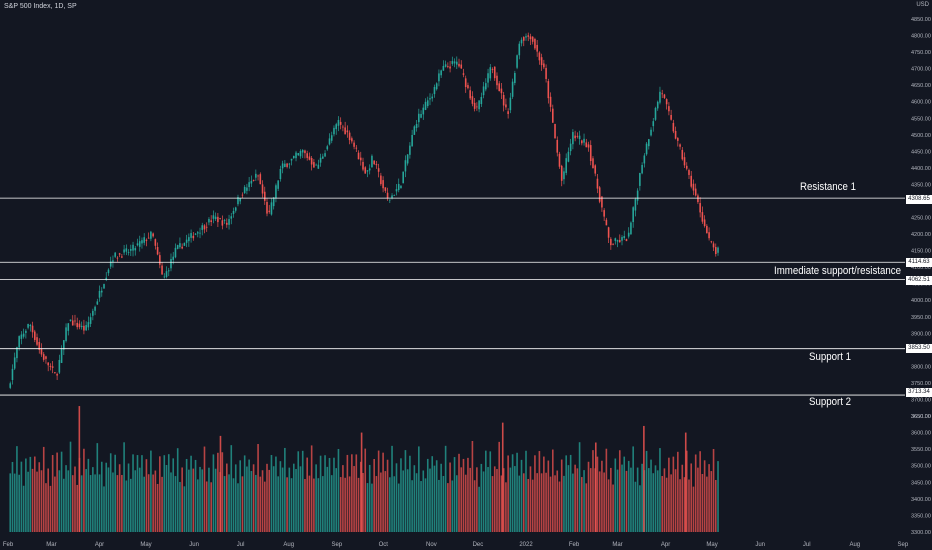 Image resolution: width=932 pixels, height=550 pixels. What do you see at coordinates (921, 70) in the screenshot?
I see `price-tick-label: 4700.00` at bounding box center [921, 70].